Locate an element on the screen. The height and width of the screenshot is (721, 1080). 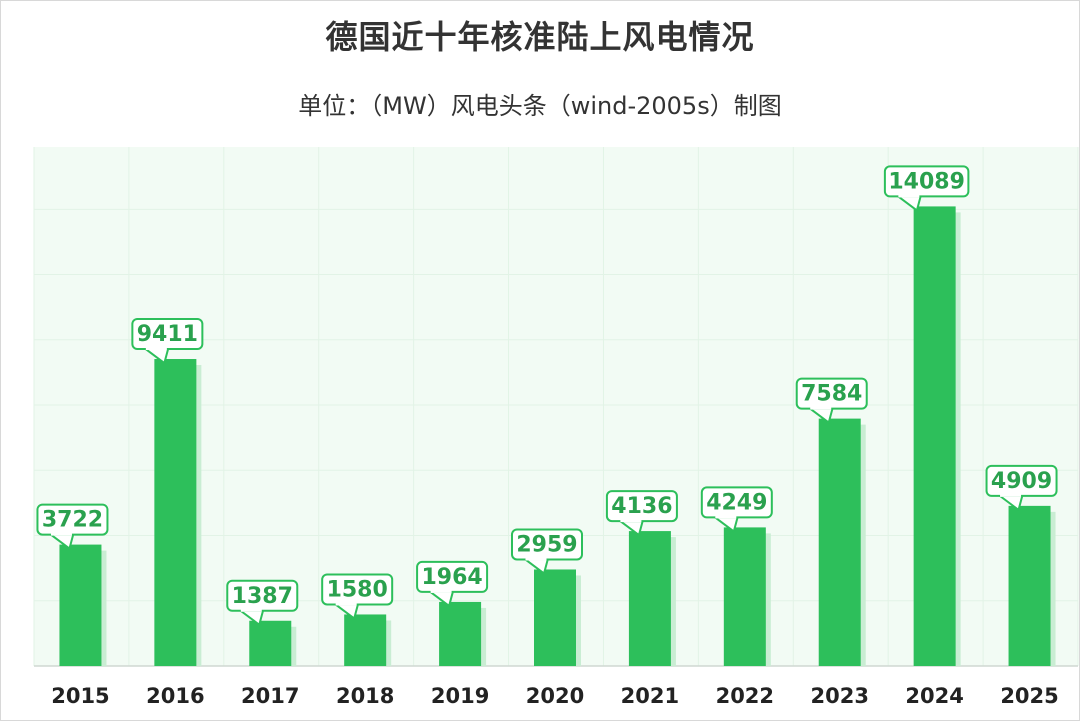
value-callout: 3722 is located at coordinates (72, 526).